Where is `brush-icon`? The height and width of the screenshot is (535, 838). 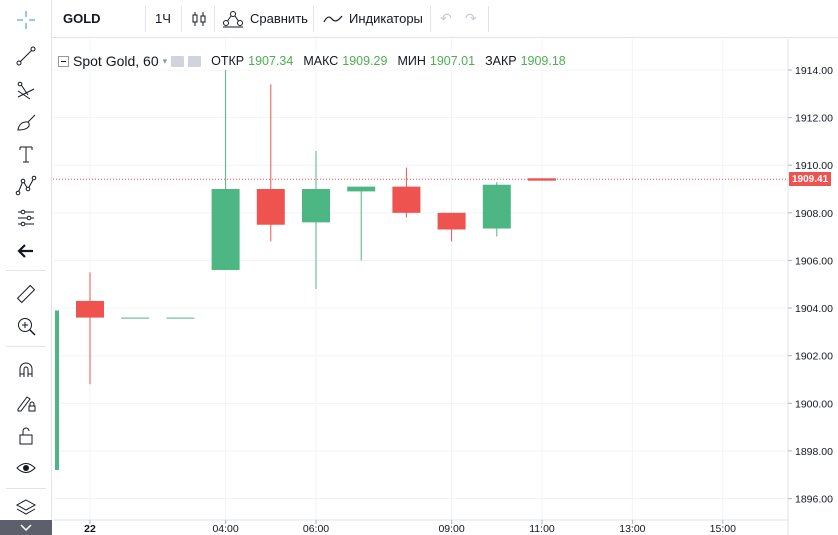 brush-icon is located at coordinates (26, 122).